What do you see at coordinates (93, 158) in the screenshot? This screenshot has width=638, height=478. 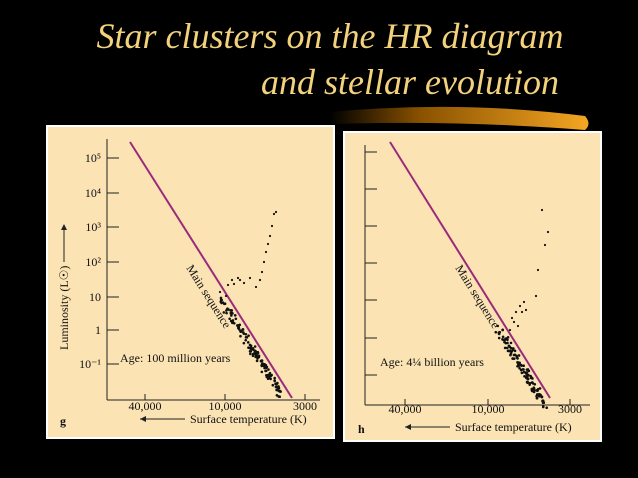 I see `y-tick-label: 10⁵` at bounding box center [93, 158].